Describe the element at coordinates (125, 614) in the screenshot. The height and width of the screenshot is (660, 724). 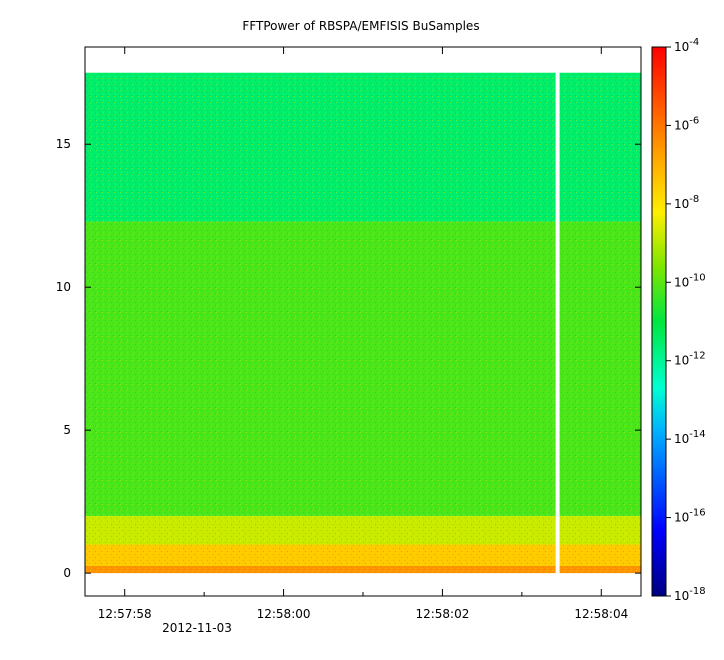
I see `x-tick-label: 12:57:58` at that location.